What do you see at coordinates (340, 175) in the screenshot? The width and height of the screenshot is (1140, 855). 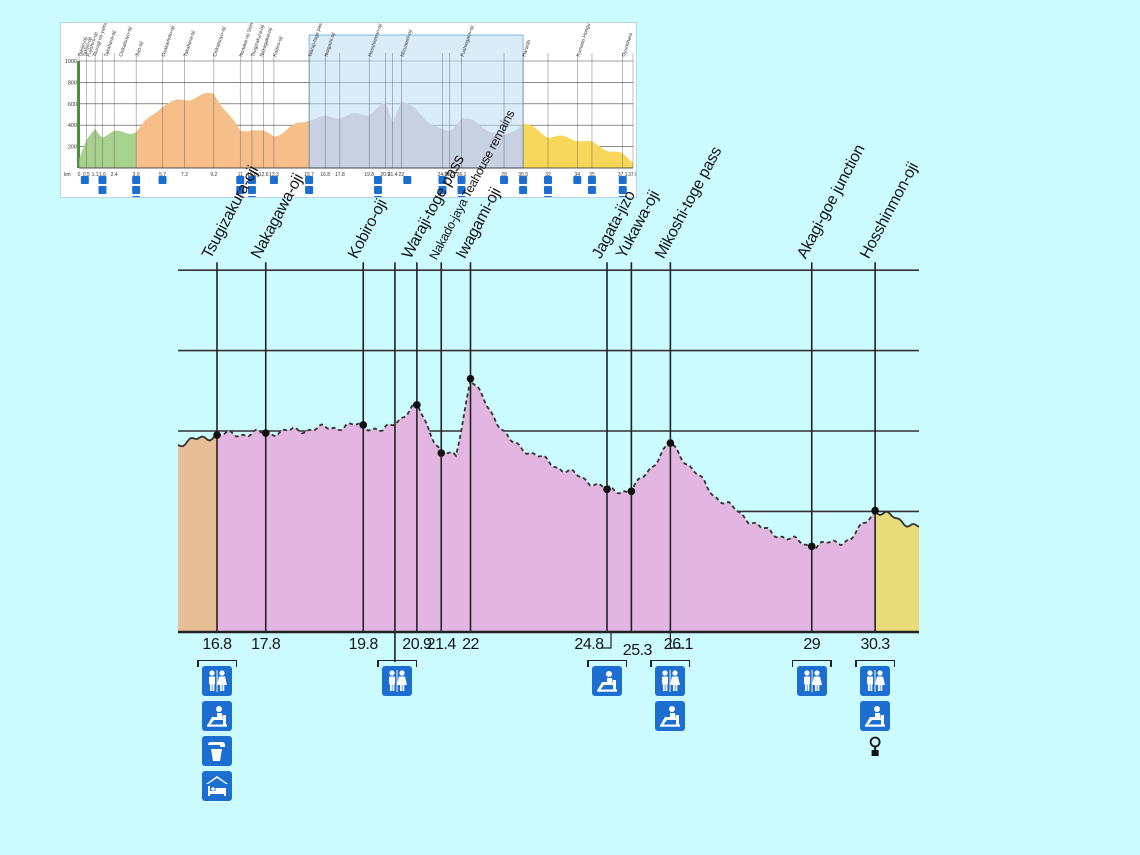 I see `overview-km-tick-label: 17.8` at bounding box center [340, 175].